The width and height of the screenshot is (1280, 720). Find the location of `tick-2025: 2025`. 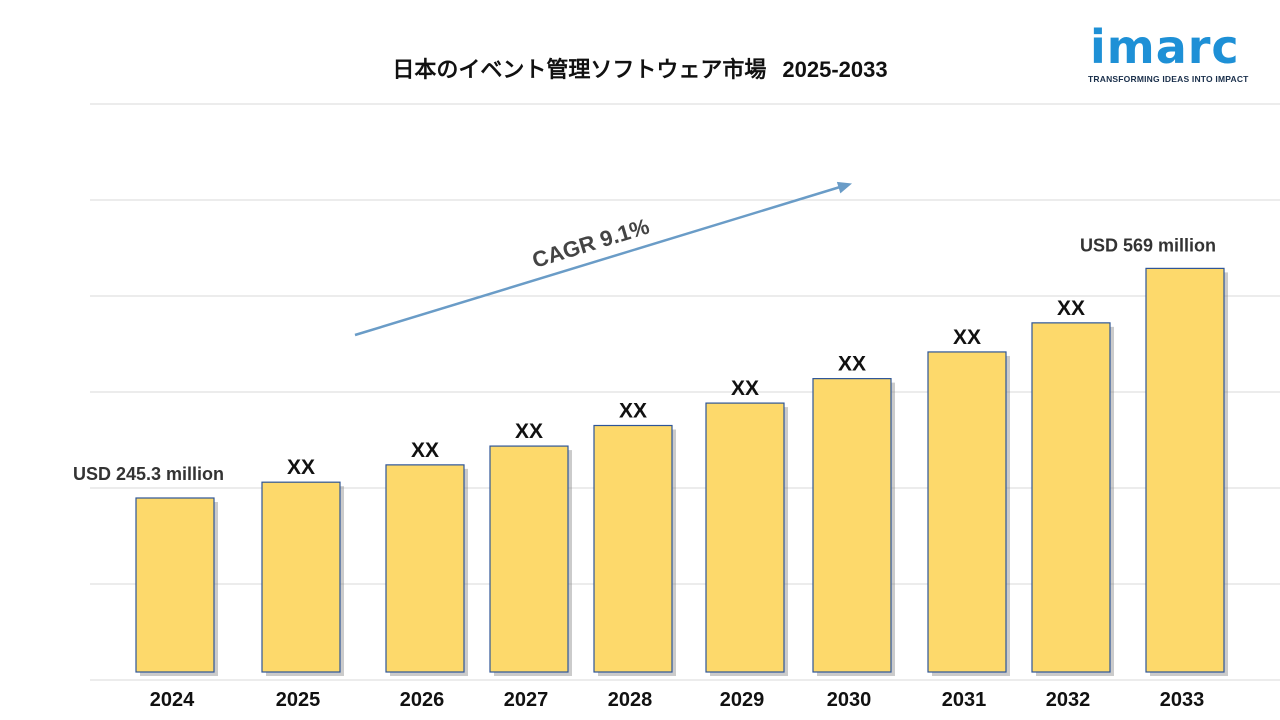

tick-2025: 2025 is located at coordinates (298, 700).